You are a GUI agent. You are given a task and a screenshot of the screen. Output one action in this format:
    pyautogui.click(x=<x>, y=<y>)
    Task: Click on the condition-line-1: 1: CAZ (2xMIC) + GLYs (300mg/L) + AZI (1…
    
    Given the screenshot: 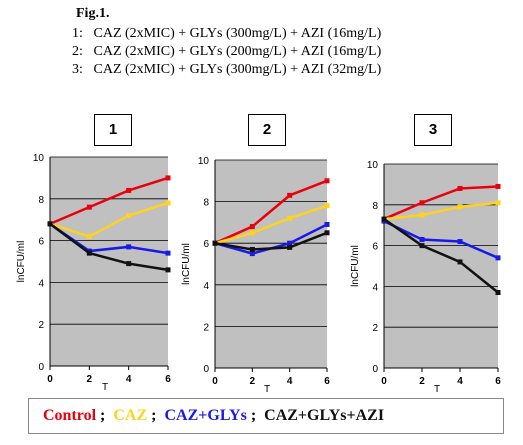 What is the action you would take?
    pyautogui.click(x=226, y=34)
    